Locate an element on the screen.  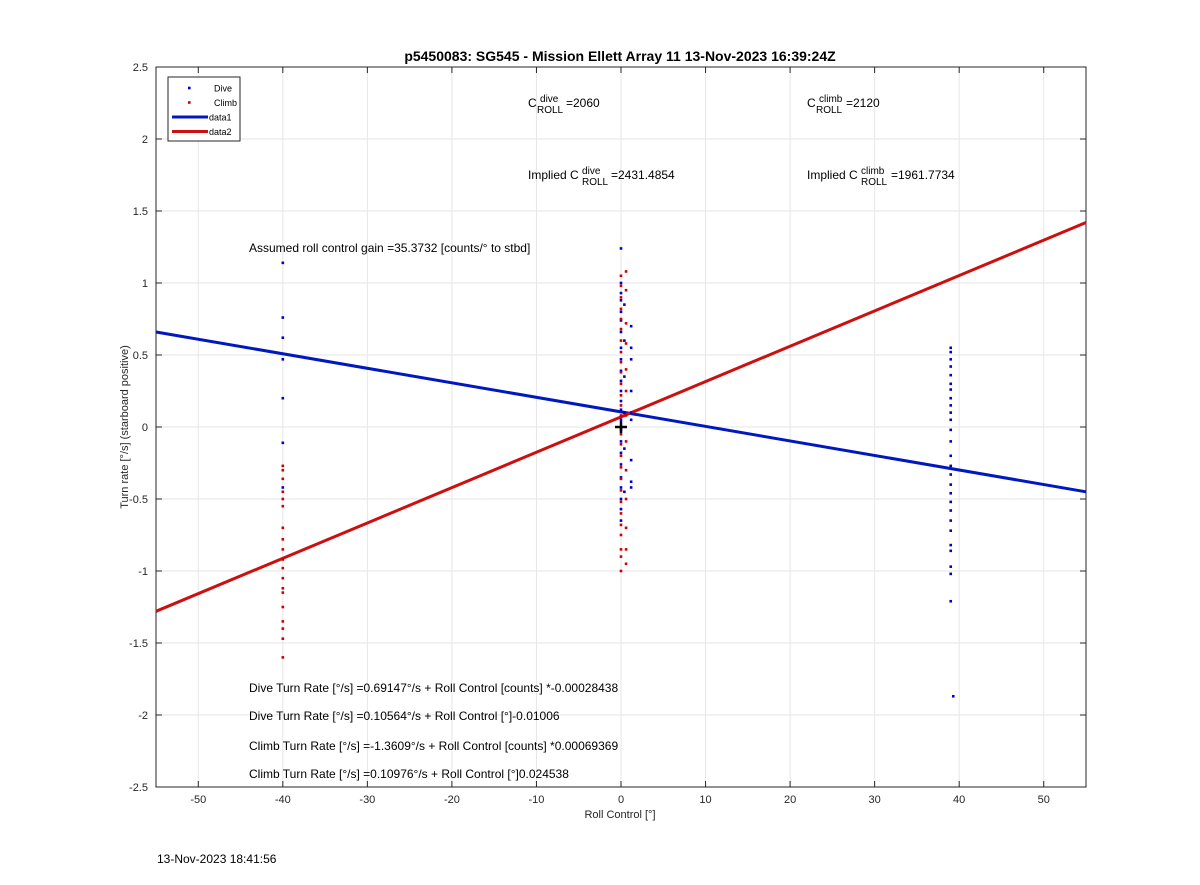
origin-marker is located at coordinates (621, 427).